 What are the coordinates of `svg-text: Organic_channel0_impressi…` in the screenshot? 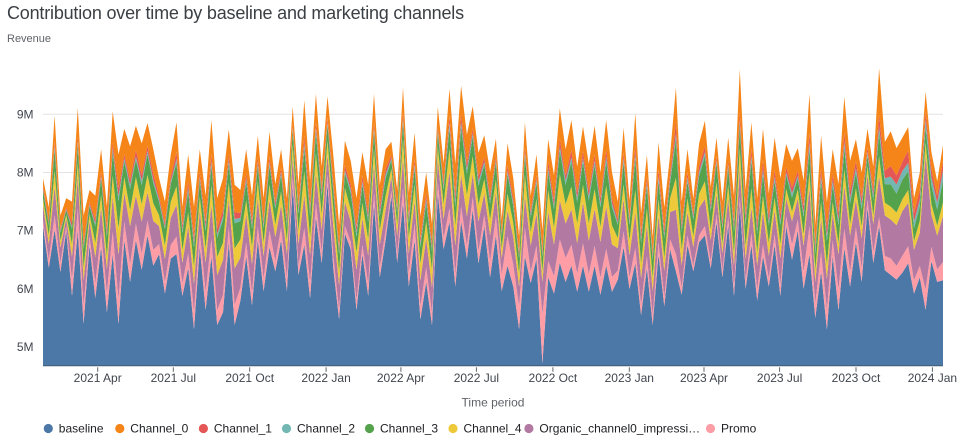 It's located at (619, 429).